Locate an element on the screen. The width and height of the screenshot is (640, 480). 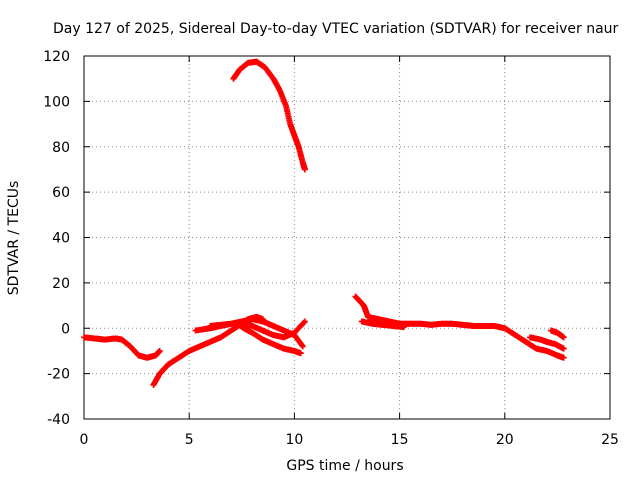
y-tick-label: 20 is located at coordinates (61, 284).